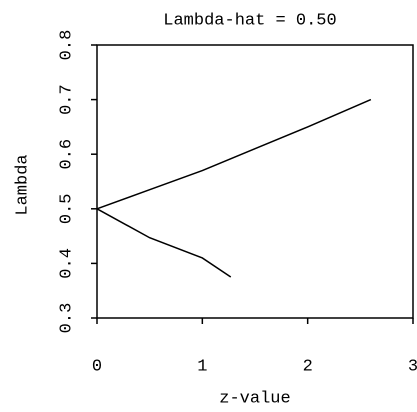 This screenshot has width=417, height=412. I want to click on data-line, so click(164, 243).